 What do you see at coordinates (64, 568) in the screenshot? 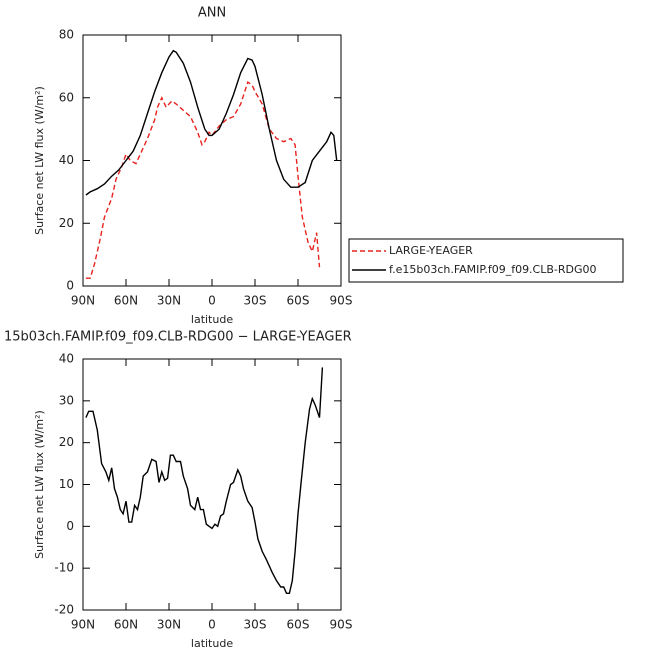
I see `y-tick-label: -10` at bounding box center [64, 568].